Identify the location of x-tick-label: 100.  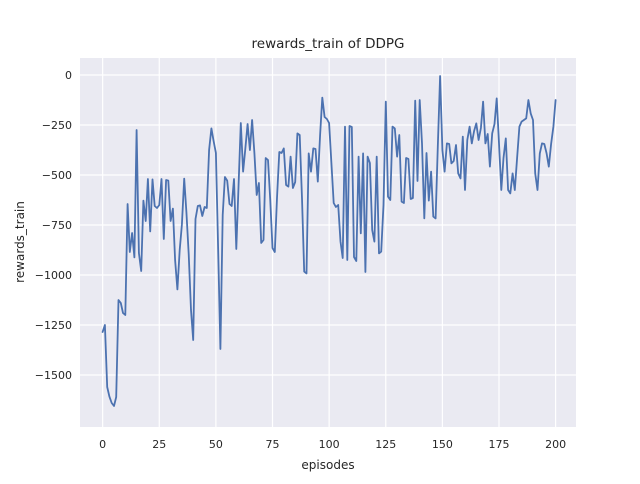
(329, 444).